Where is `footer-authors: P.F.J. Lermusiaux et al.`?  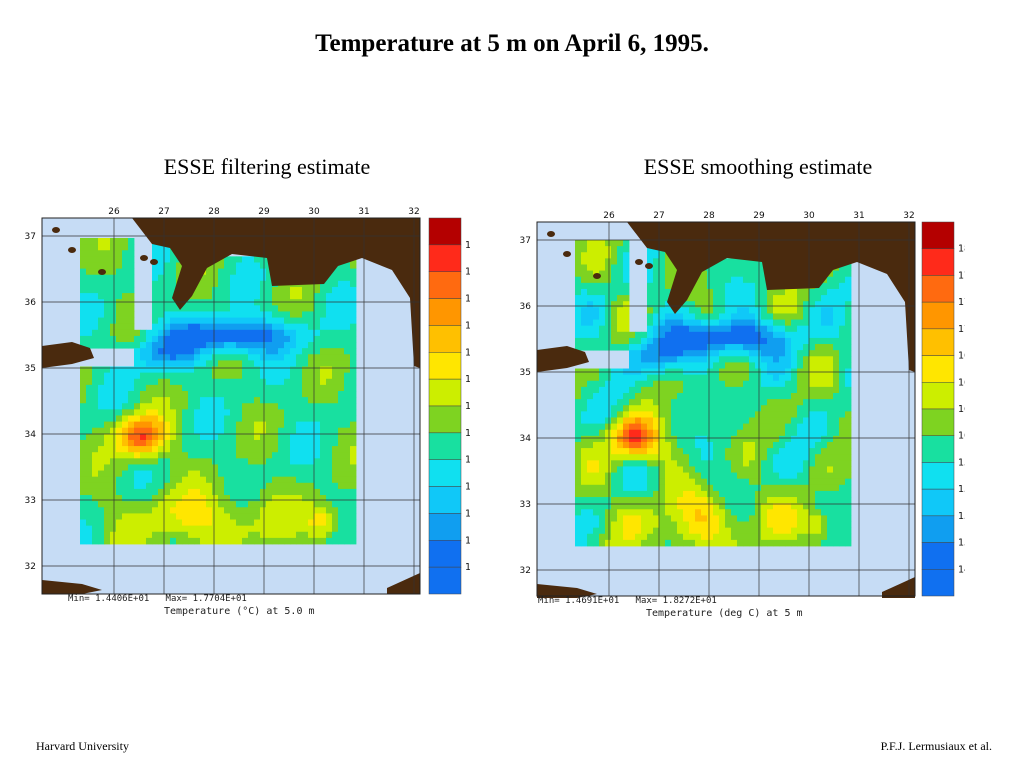
footer-authors: P.F.J. Lermusiaux et al. is located at coordinates (936, 746).